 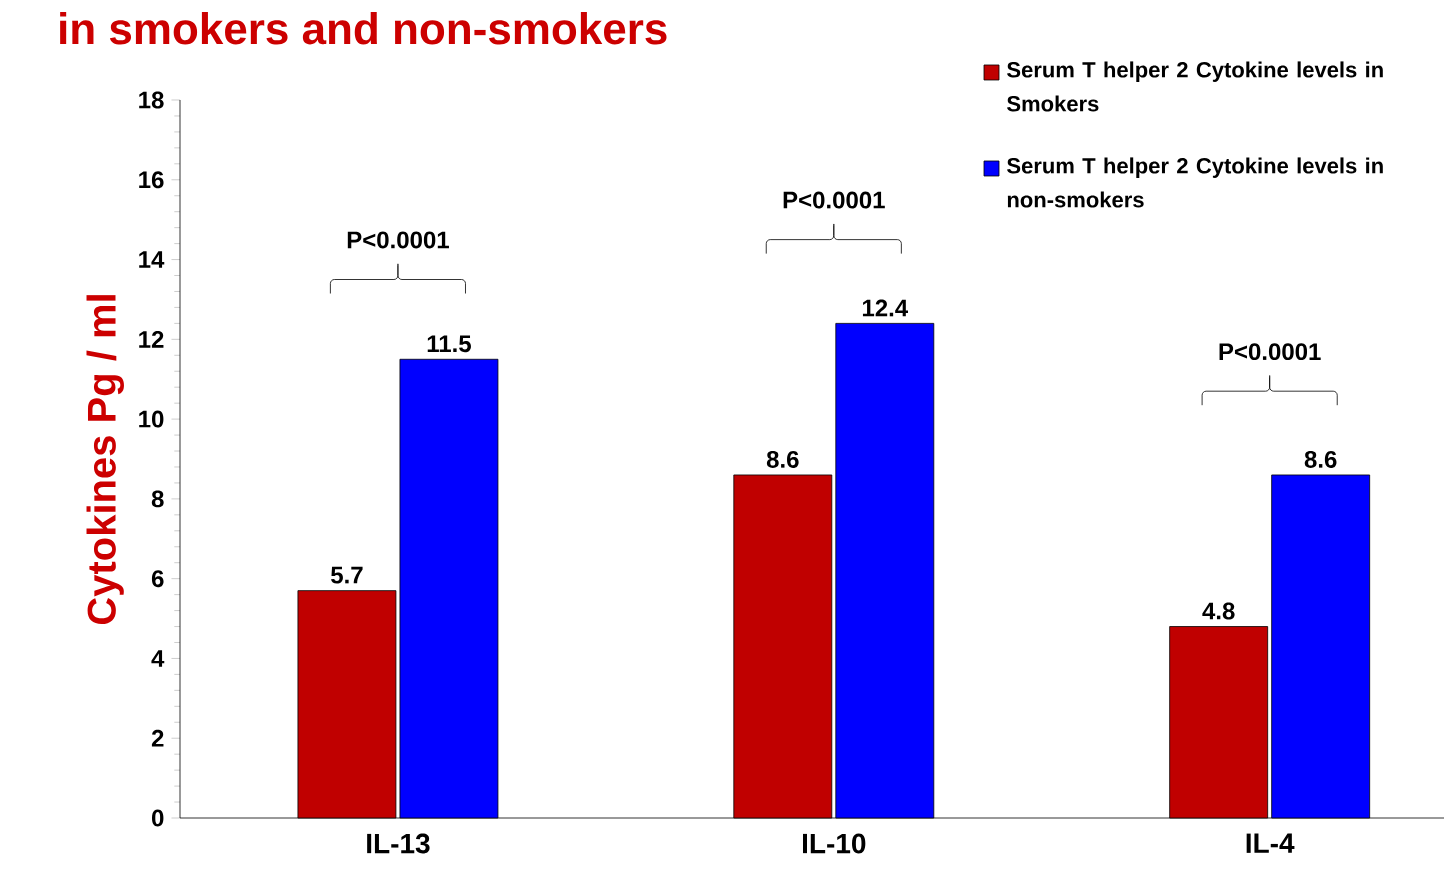 I want to click on y-tick-label: 8, so click(x=157, y=499).